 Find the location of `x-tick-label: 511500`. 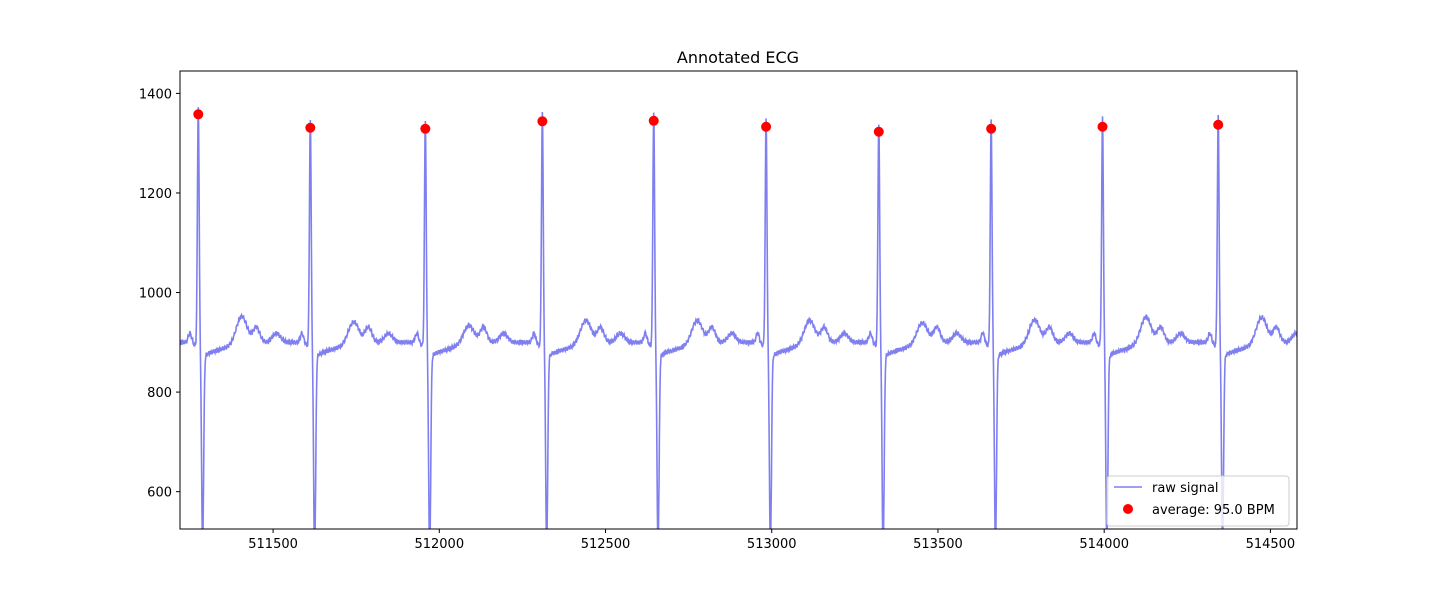

x-tick-label: 511500 is located at coordinates (273, 544).